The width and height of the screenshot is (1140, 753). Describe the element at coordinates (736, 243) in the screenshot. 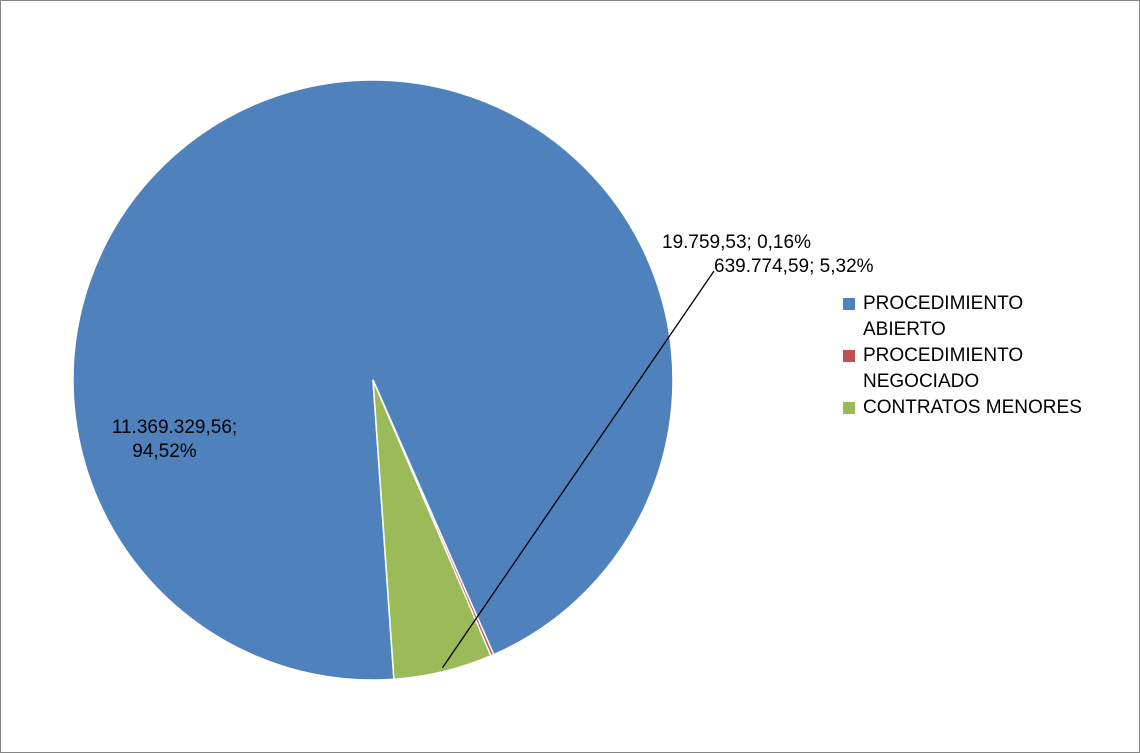

I see `data-label-negociado: 19.759,53; 0,16%` at that location.